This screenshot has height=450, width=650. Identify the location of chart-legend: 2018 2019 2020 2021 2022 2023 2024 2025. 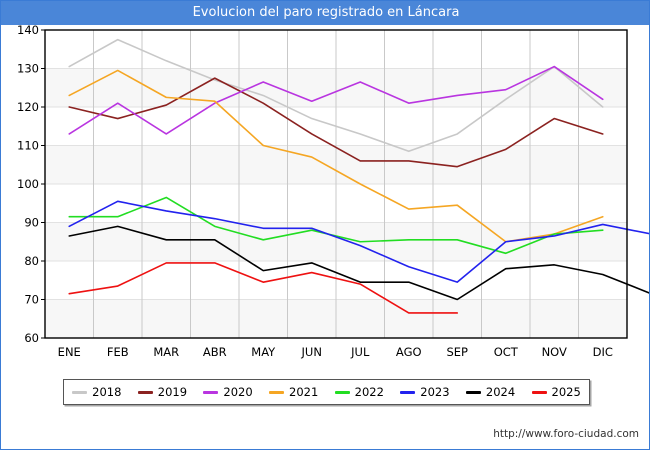
(326, 392).